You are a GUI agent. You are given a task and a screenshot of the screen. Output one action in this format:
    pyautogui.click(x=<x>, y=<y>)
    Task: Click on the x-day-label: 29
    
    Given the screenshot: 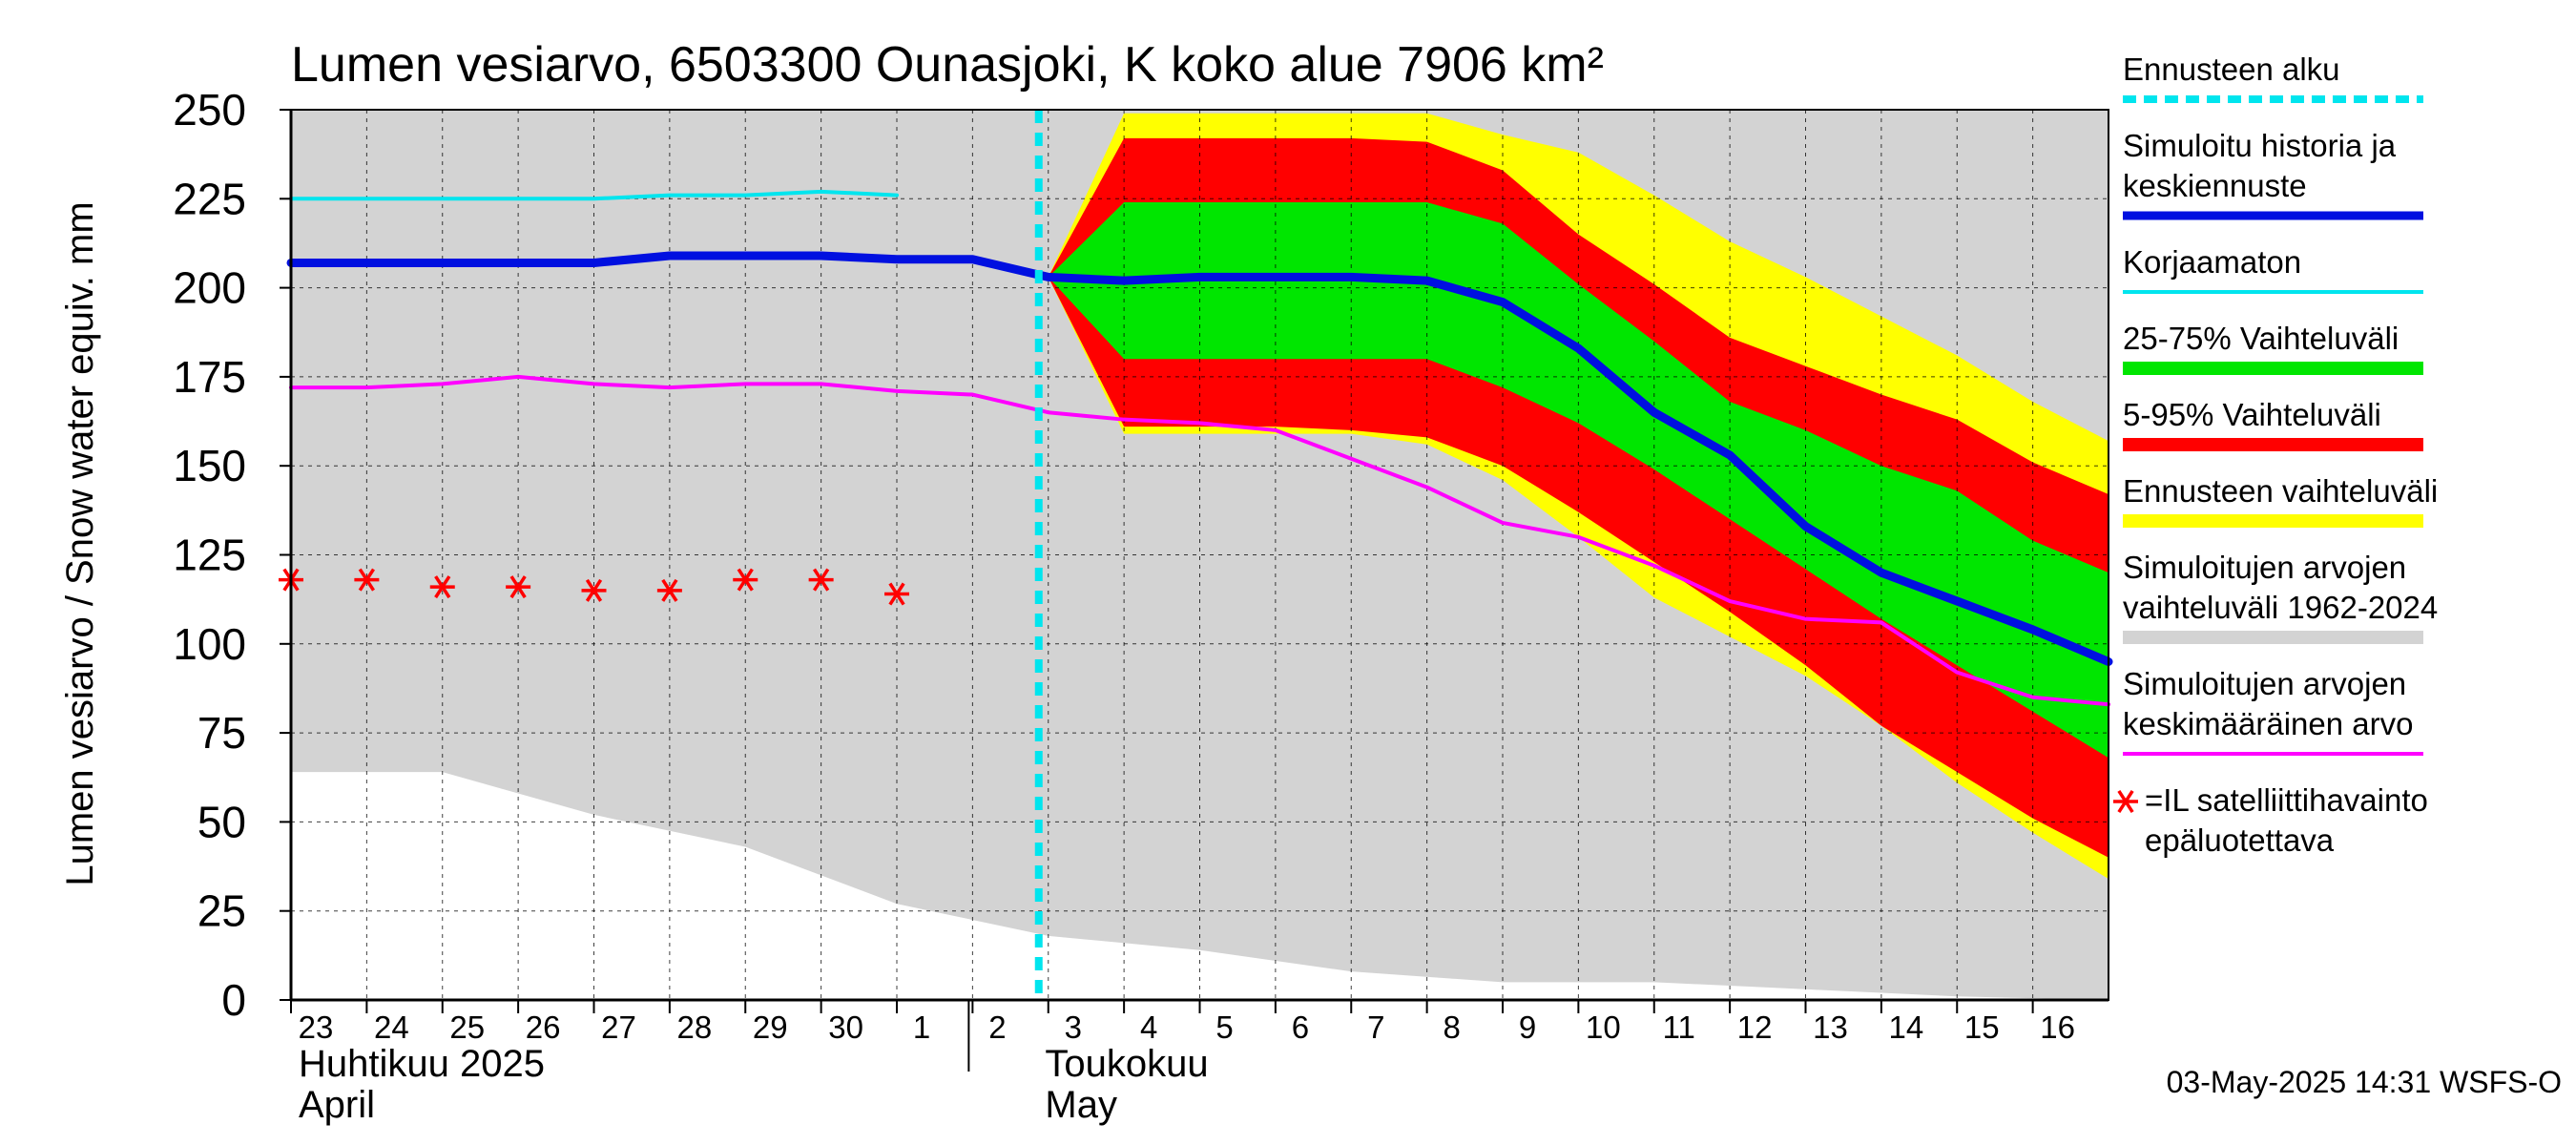 What is the action you would take?
    pyautogui.click(x=770, y=1027)
    